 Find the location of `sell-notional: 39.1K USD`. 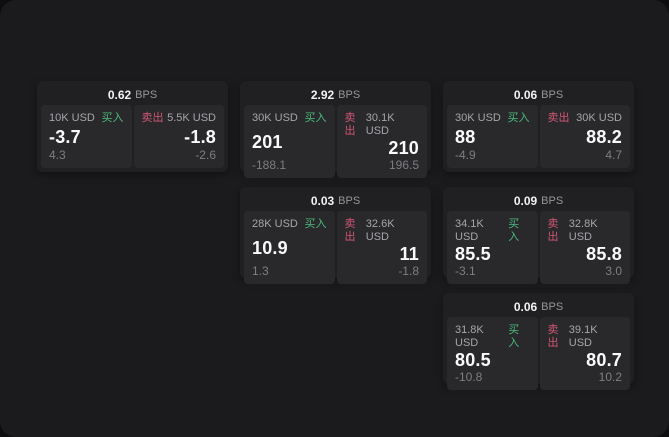

sell-notional: 39.1K USD is located at coordinates (583, 336).